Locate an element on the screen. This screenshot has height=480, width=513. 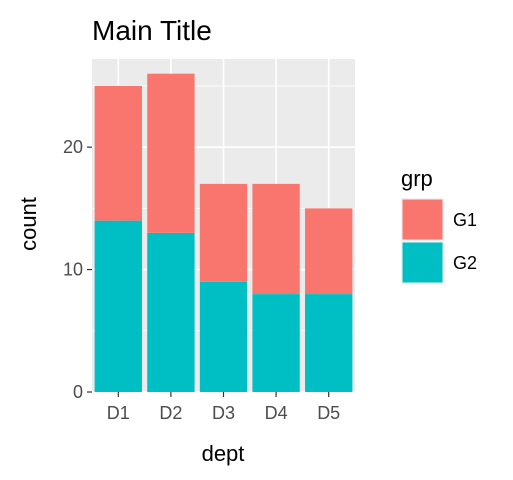
bar-D3-G2 is located at coordinates (223, 336).